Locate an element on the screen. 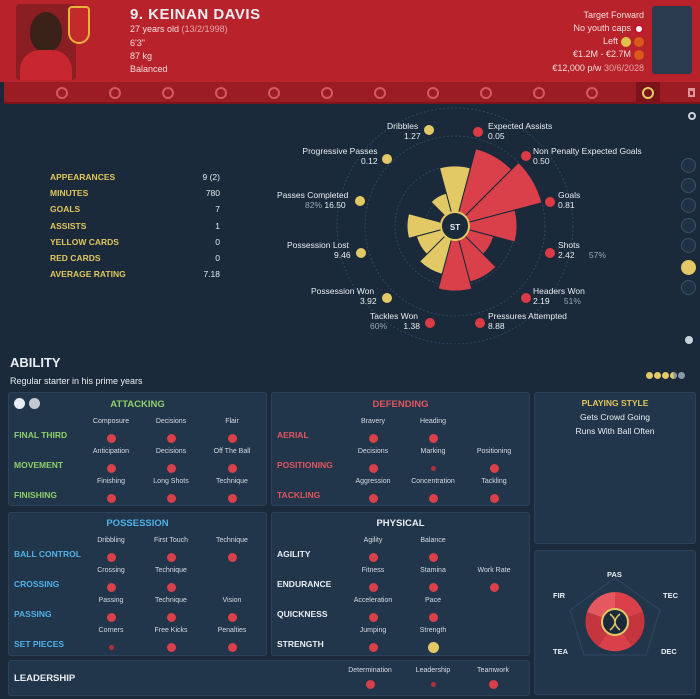  position-all-icon is located at coordinates (688, 287).